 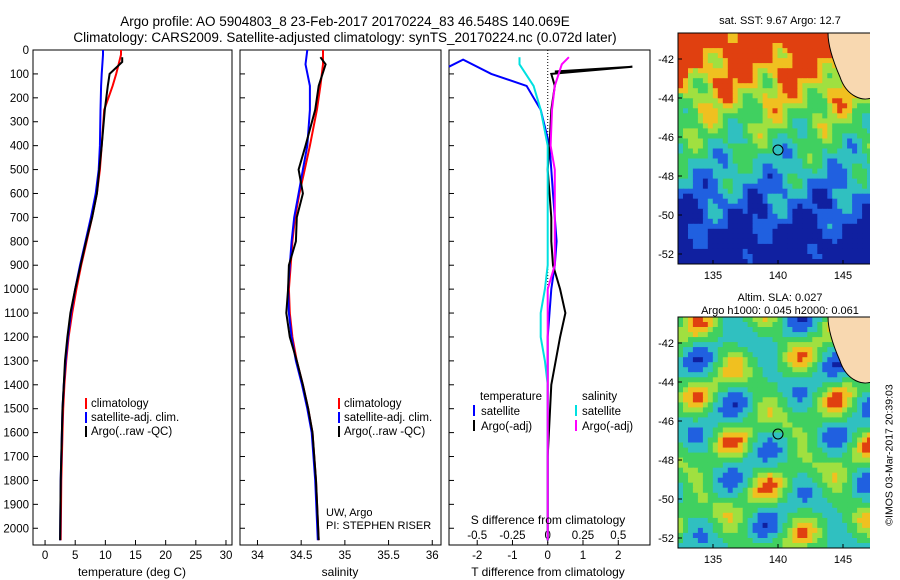 I want to click on depth-tick-label: 1200, so click(x=16, y=338).